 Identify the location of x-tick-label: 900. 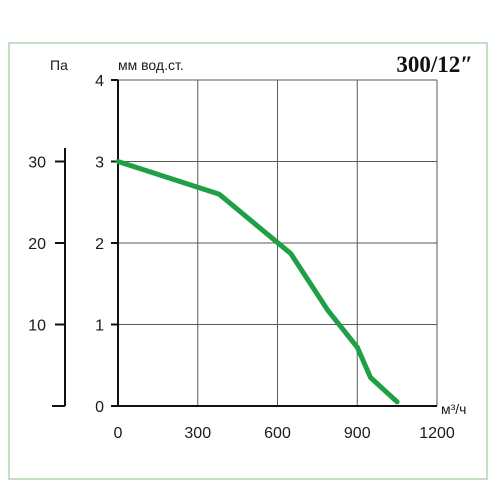
(357, 433).